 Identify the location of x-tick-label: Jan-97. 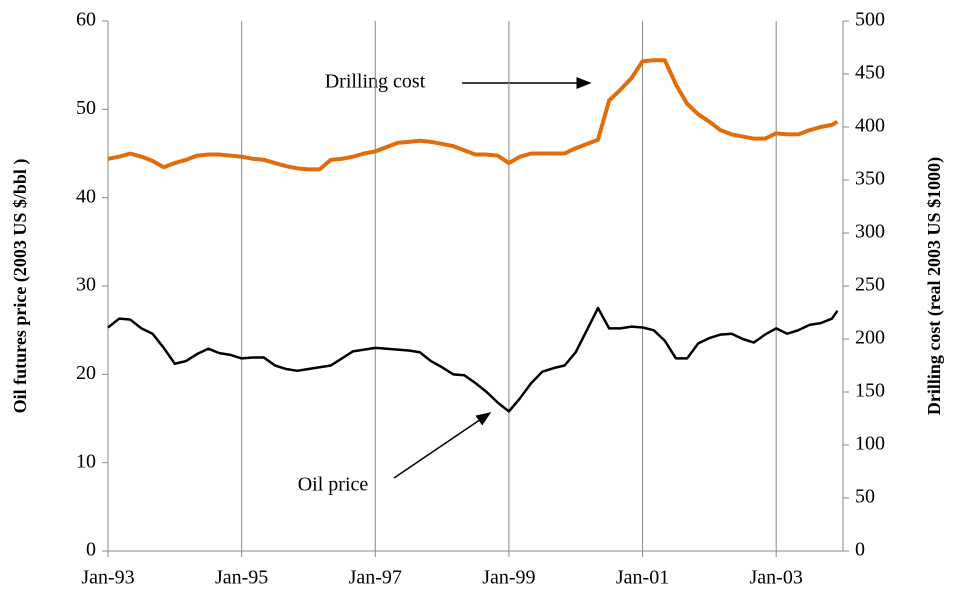
(375, 578).